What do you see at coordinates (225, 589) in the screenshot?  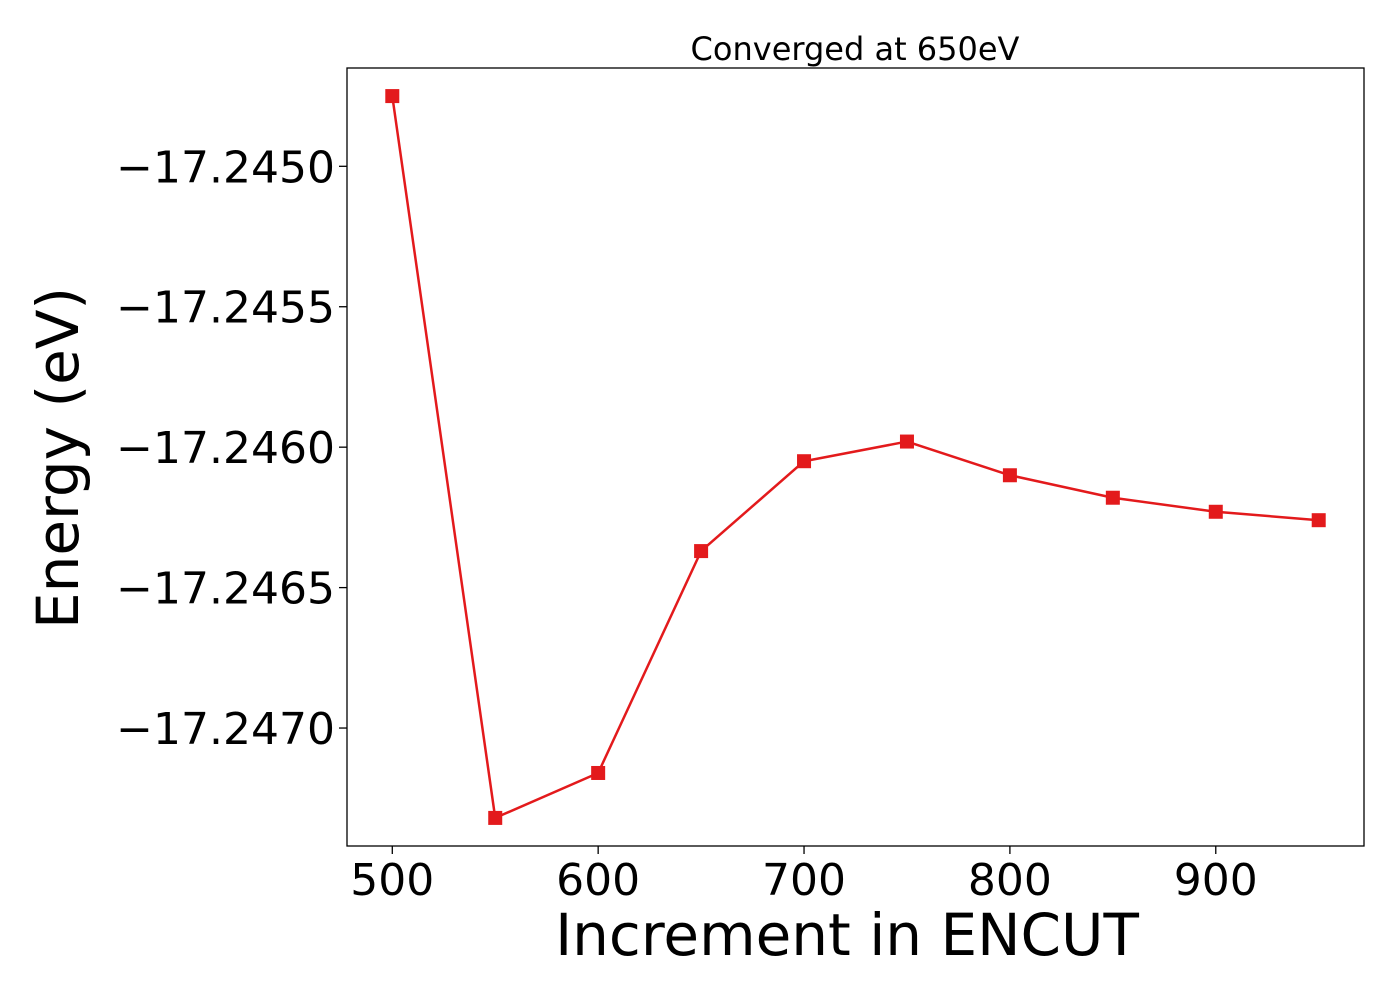 I see `y-tick-label: −17.2465` at bounding box center [225, 589].